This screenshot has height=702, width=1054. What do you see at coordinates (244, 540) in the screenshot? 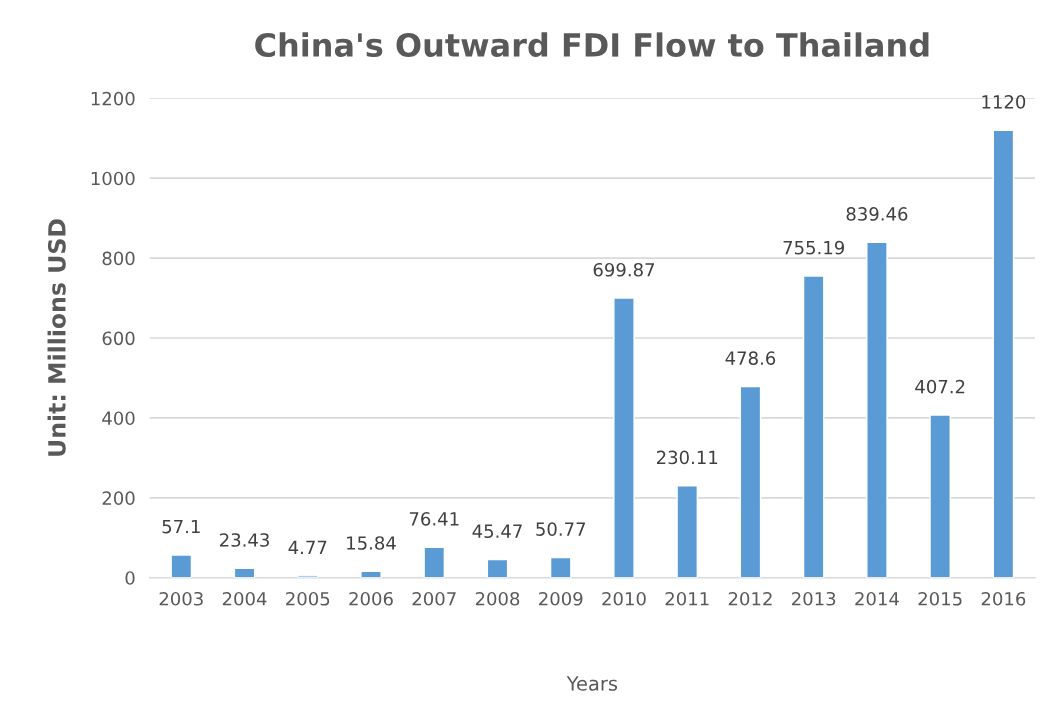
I see `data-label: 23.43` at bounding box center [244, 540].